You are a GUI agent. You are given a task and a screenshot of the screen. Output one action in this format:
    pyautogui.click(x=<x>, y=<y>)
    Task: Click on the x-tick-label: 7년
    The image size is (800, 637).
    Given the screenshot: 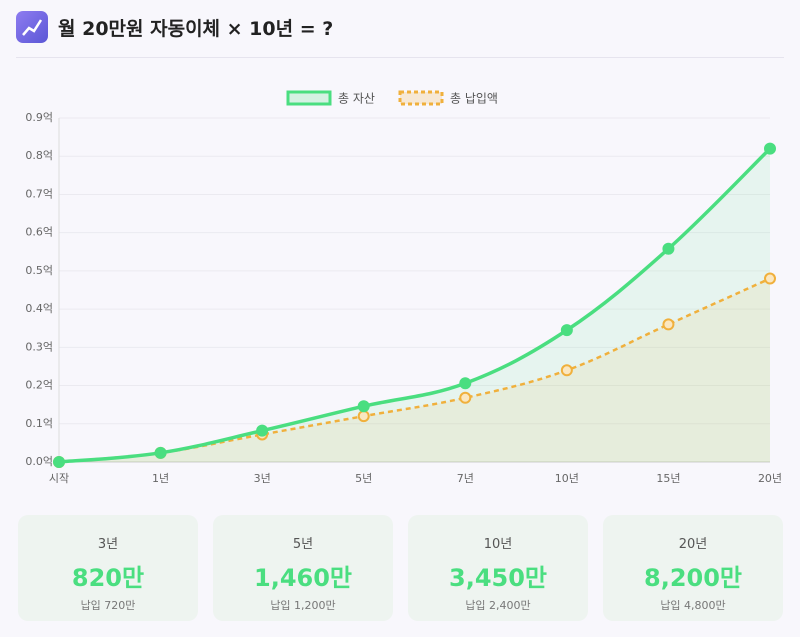 What is the action you would take?
    pyautogui.click(x=465, y=478)
    